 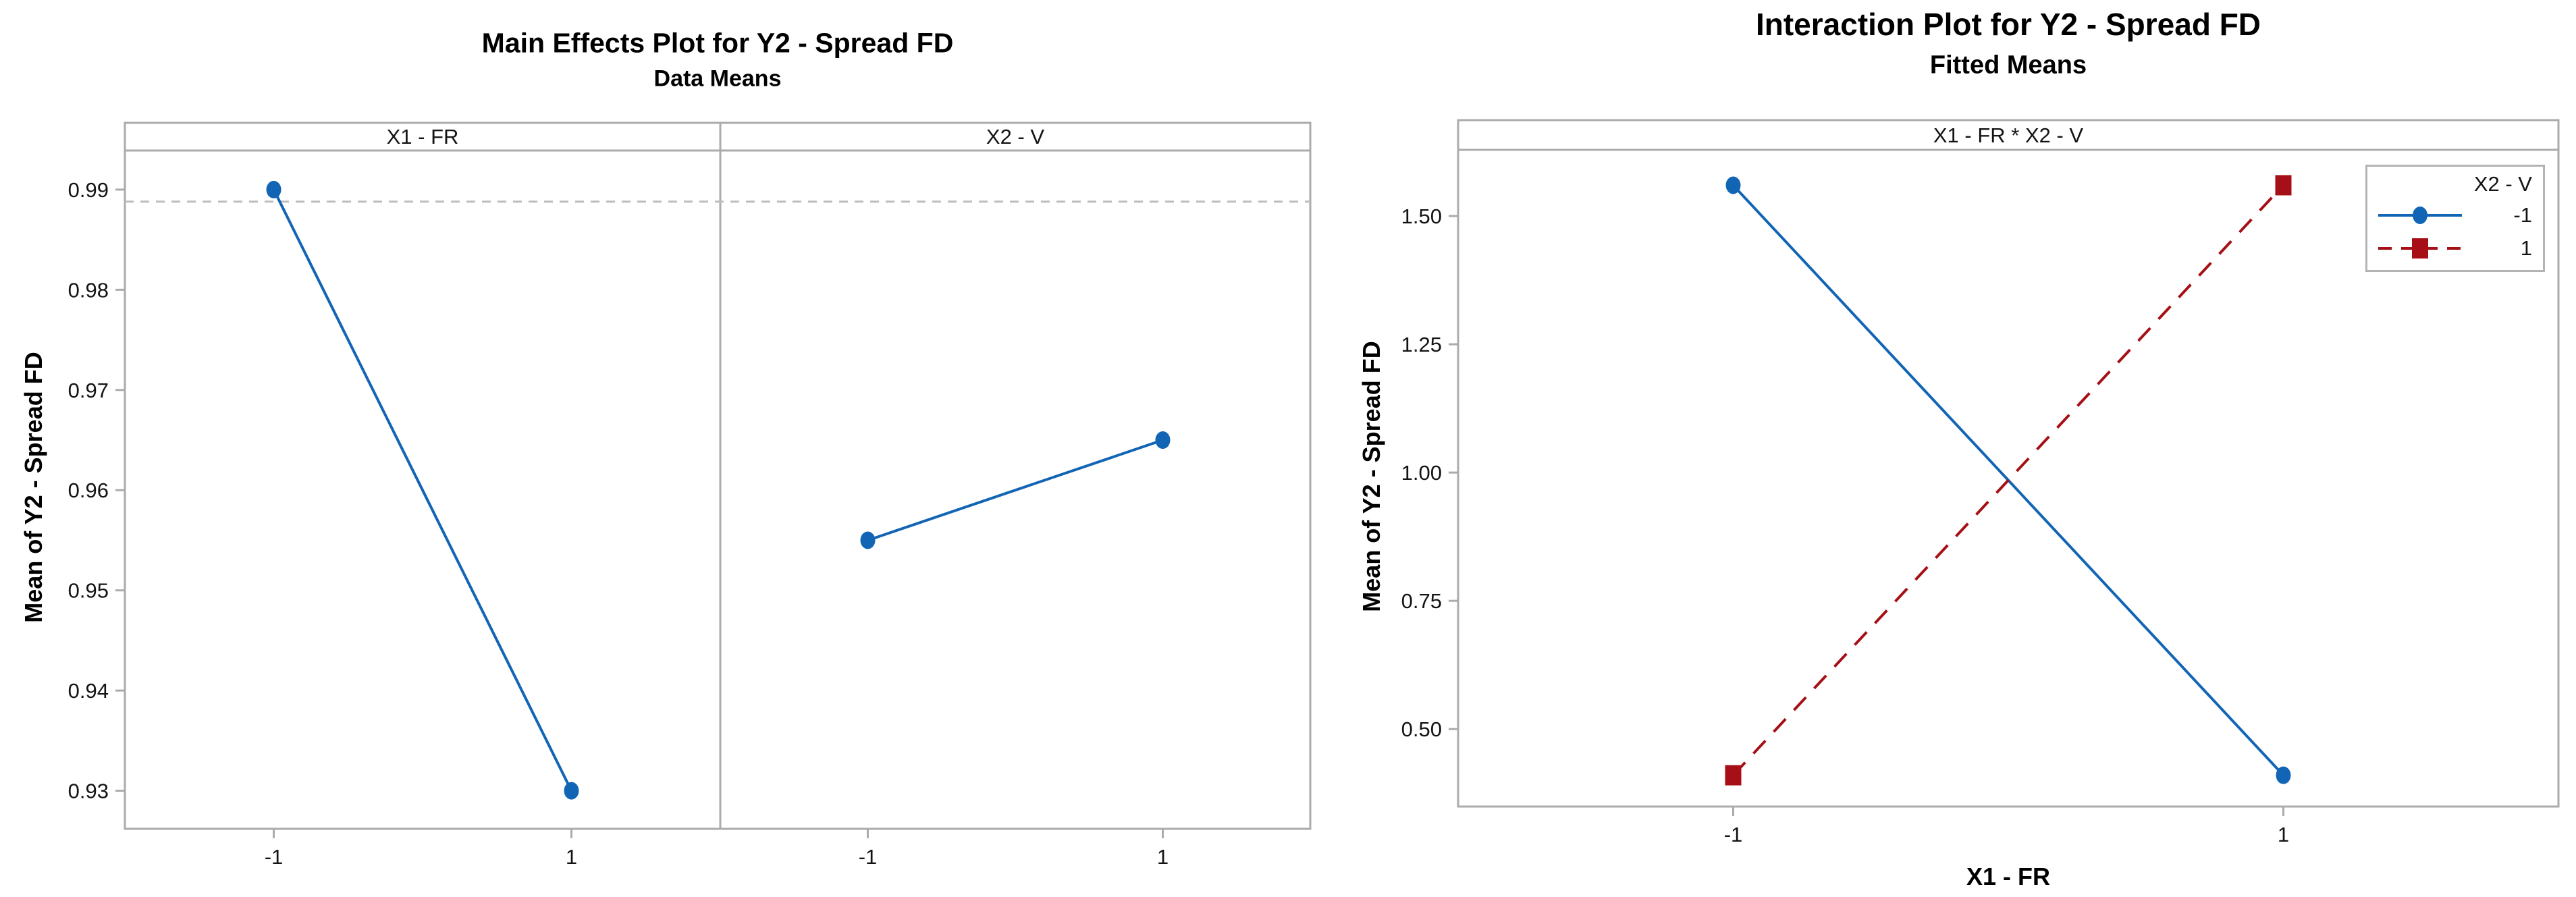 I want to click on legend-label: -1, so click(x=2523, y=215).